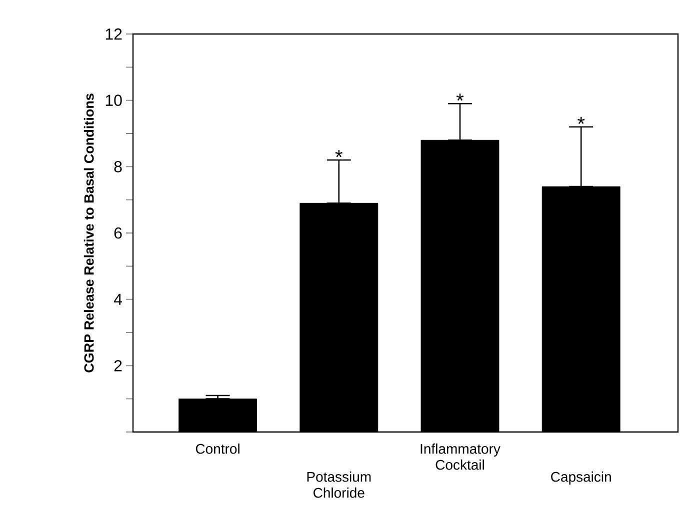 The image size is (683, 516). What do you see at coordinates (581, 478) in the screenshot?
I see `x-tick-label: Capsaicin` at bounding box center [581, 478].